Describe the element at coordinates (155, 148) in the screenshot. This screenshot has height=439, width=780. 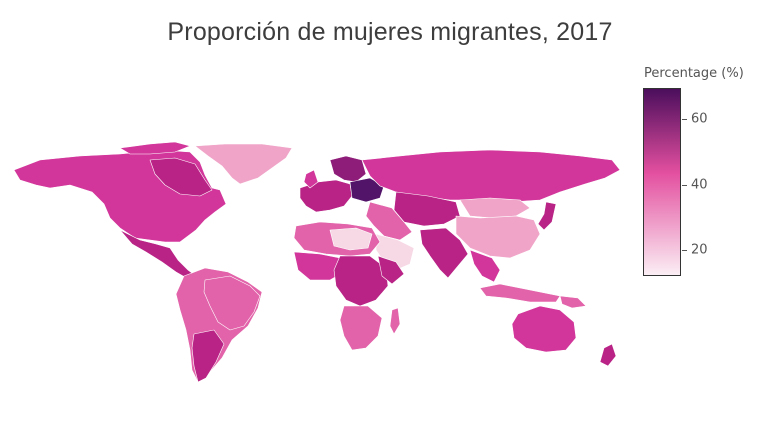
I see `region-arctic-islands` at that location.